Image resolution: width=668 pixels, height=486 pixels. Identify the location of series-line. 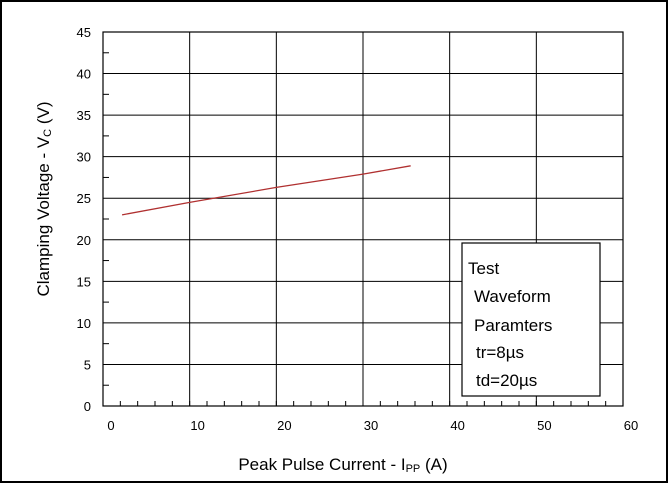
(266, 190).